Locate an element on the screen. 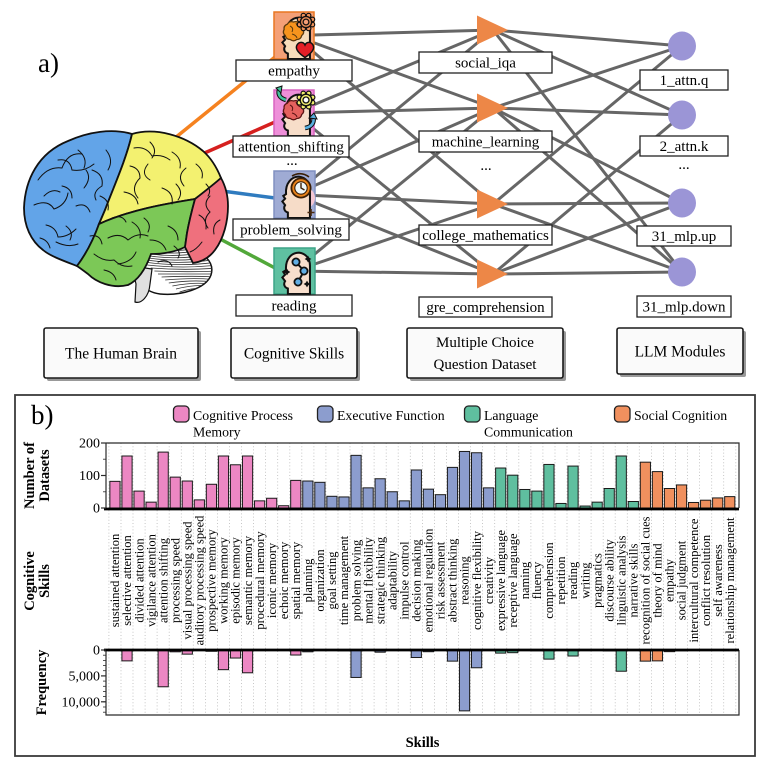  svg-text: theory of mind is located at coordinates (658, 580).